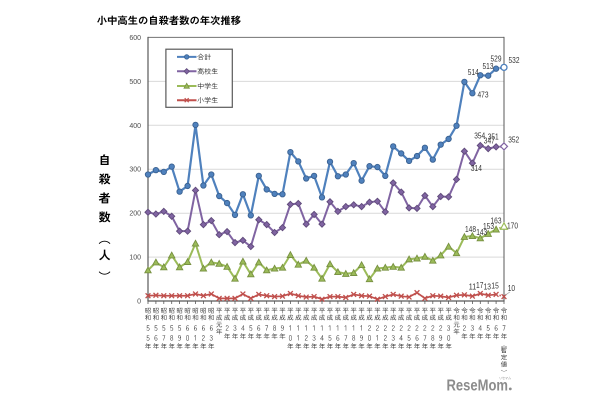 The height and width of the screenshot is (405, 610). What do you see at coordinates (512, 226) in the screenshot?
I see `svg-text: 170` at bounding box center [512, 226].